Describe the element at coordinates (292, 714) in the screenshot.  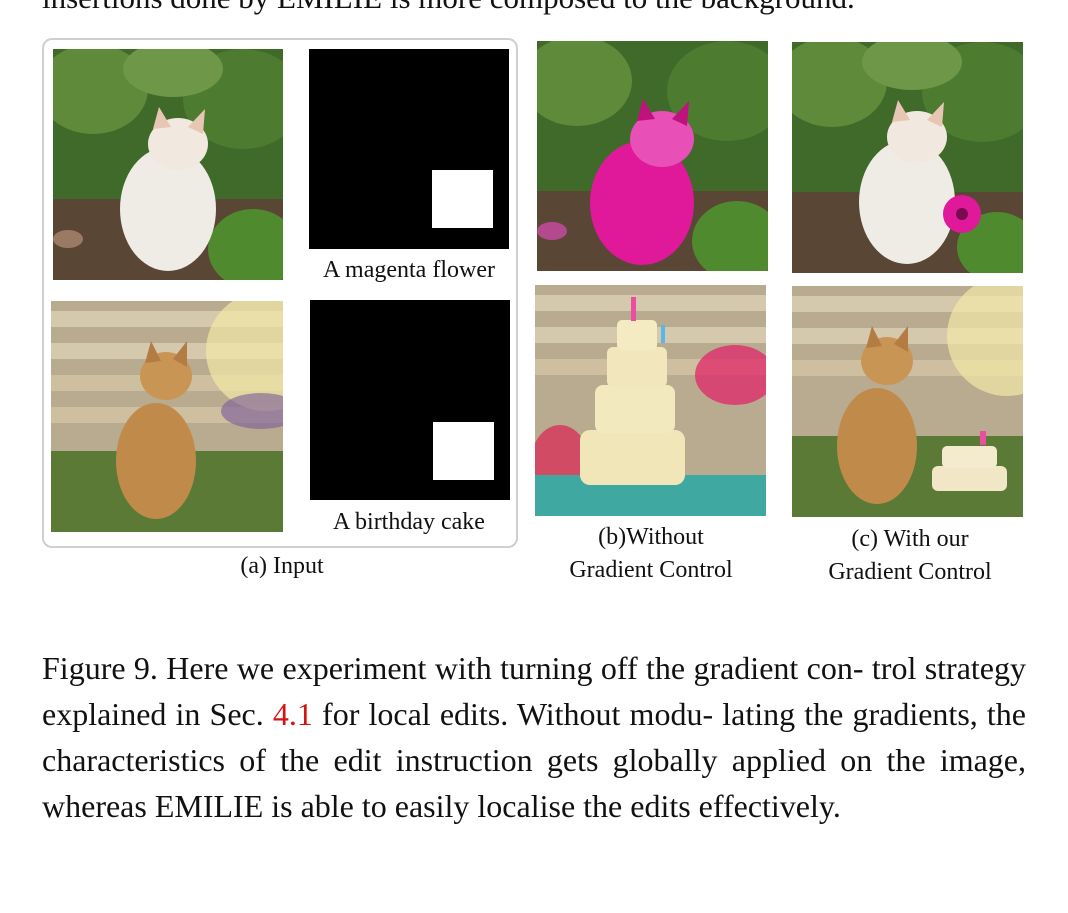
I see `section-reference-link: 4.1` at that location.